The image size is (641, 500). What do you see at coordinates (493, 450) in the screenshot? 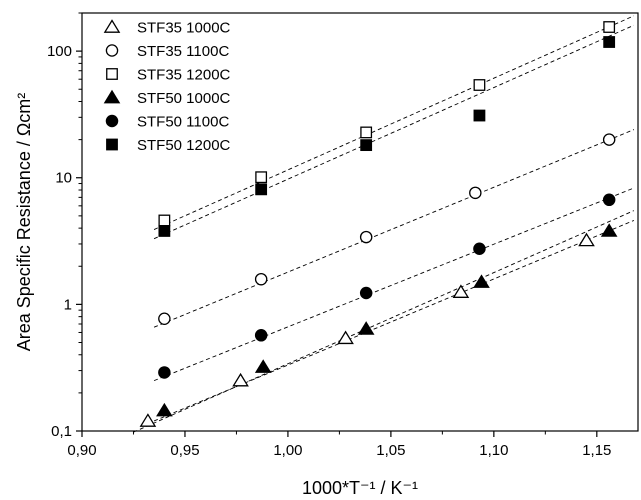
I see `x-tick-label: 1,10` at bounding box center [493, 450].